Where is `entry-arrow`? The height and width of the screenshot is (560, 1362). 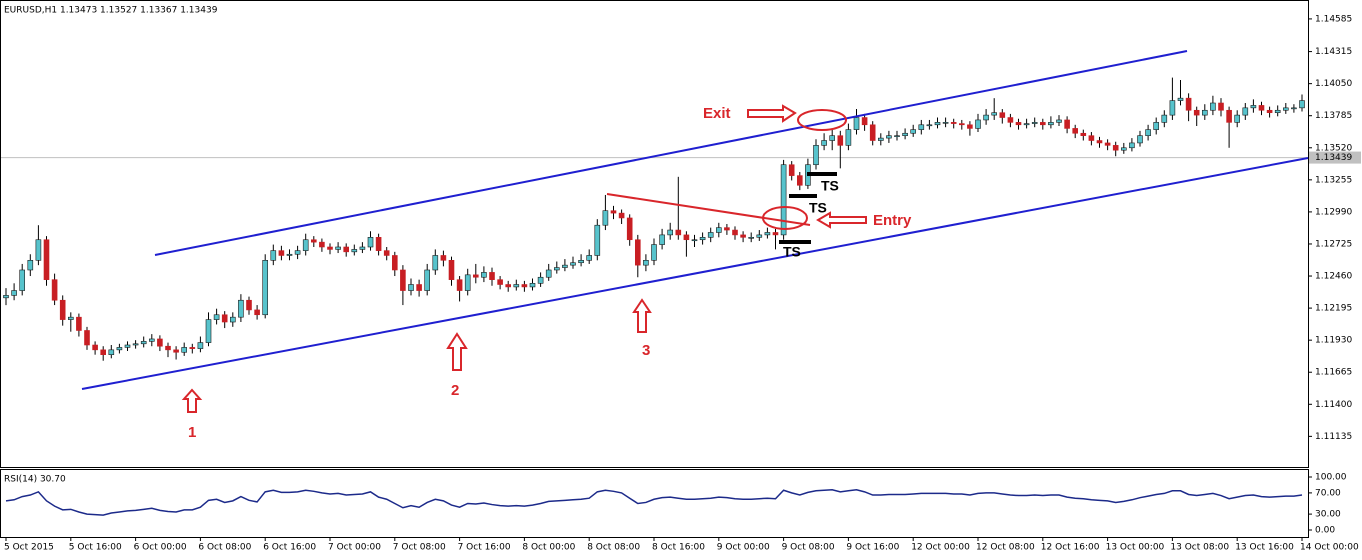
entry-arrow is located at coordinates (841, 220).